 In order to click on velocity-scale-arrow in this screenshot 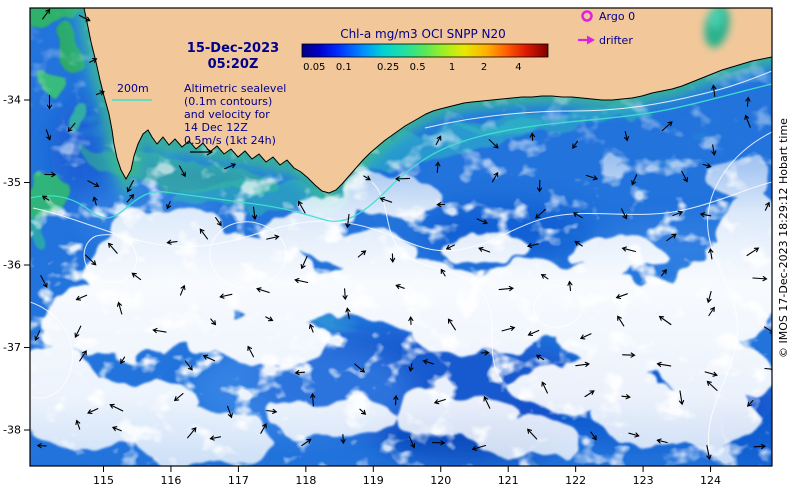, I will do `click(202, 152)`.